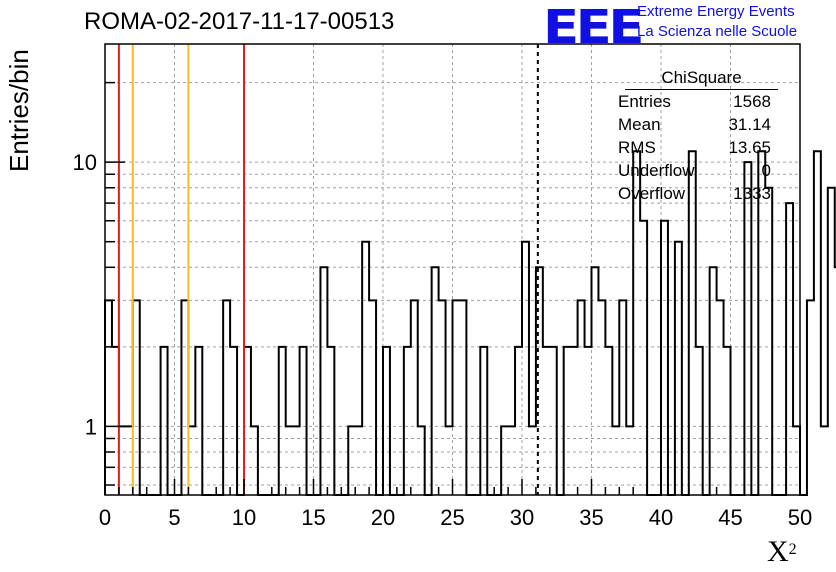 The width and height of the screenshot is (836, 572). Describe the element at coordinates (652, 193) in the screenshot. I see `stats-label: Overflow` at that location.